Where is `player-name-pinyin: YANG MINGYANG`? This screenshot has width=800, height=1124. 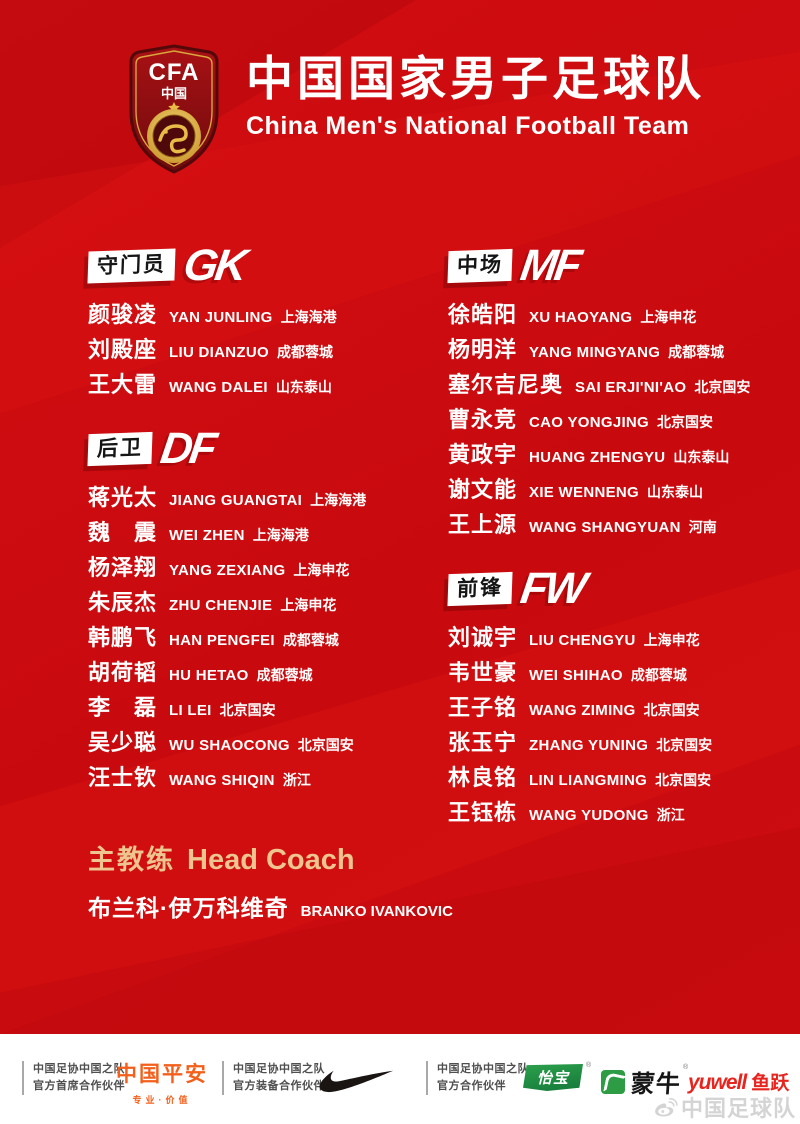
player-name-pinyin: YANG MINGYANG is located at coordinates (595, 352).